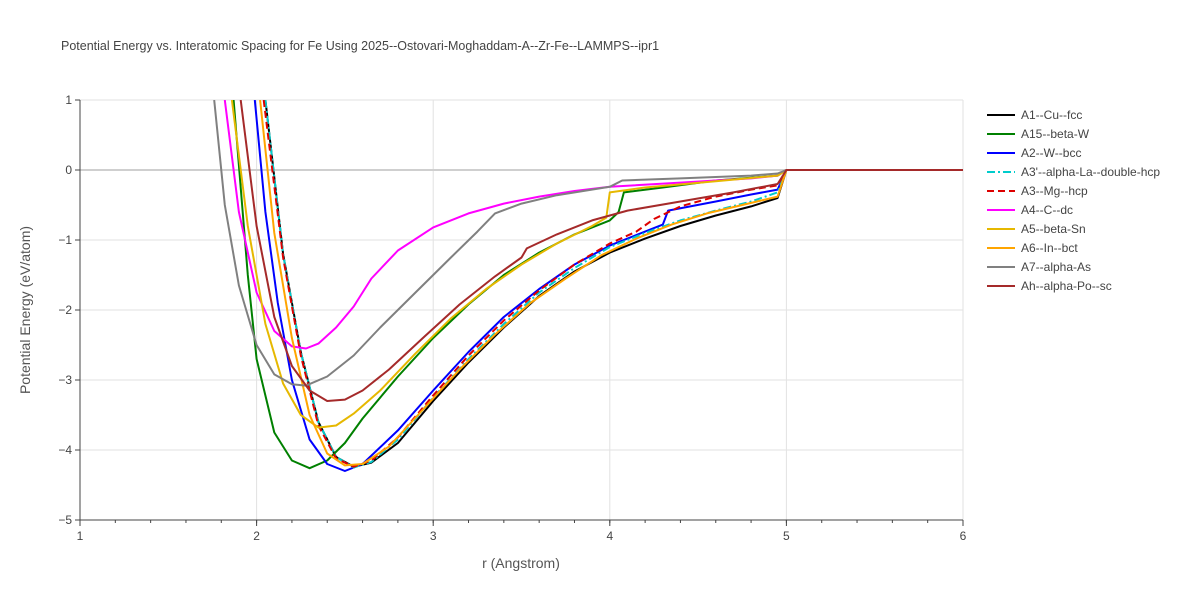 This screenshot has width=1200, height=600. Describe the element at coordinates (1053, 229) in the screenshot. I see `legend-label: A5--beta-Sn` at that location.